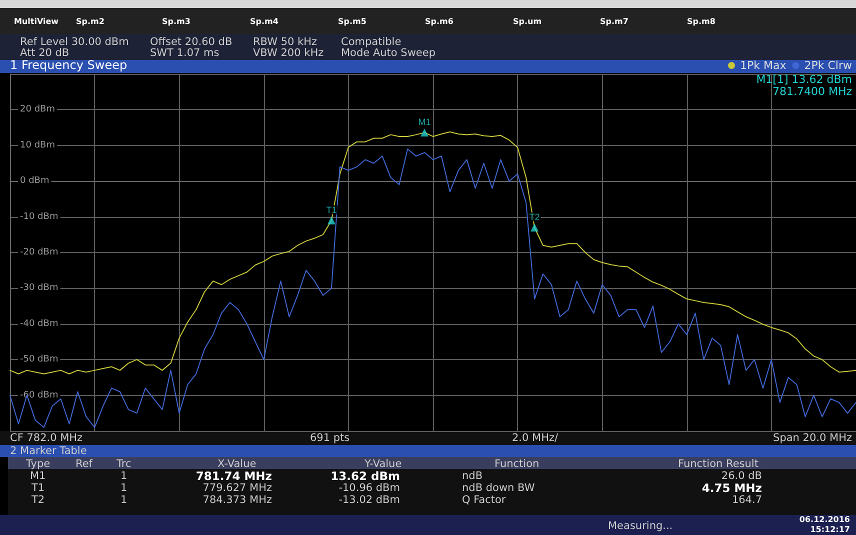 This screenshot has width=856, height=535. Describe the element at coordinates (237, 488) in the screenshot. I see `text: 779.627 MHz` at that location.